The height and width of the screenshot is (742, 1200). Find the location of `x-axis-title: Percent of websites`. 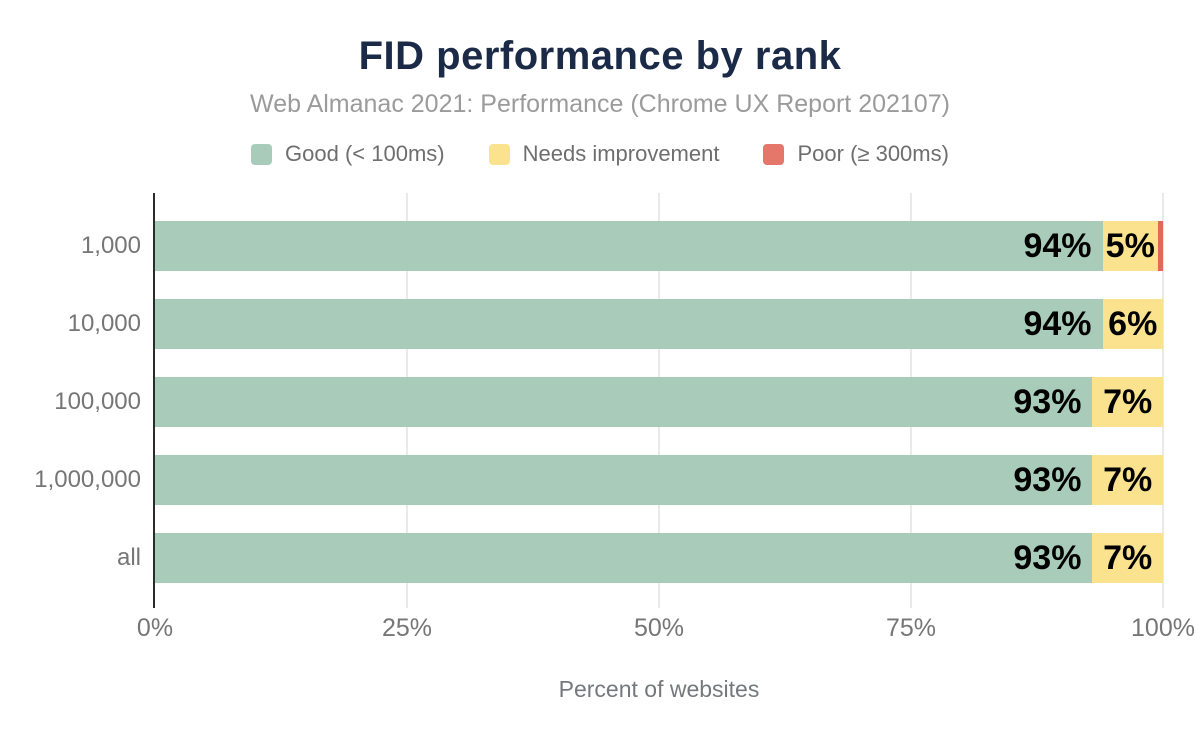

x-axis-title: Percent of websites is located at coordinates (659, 689).